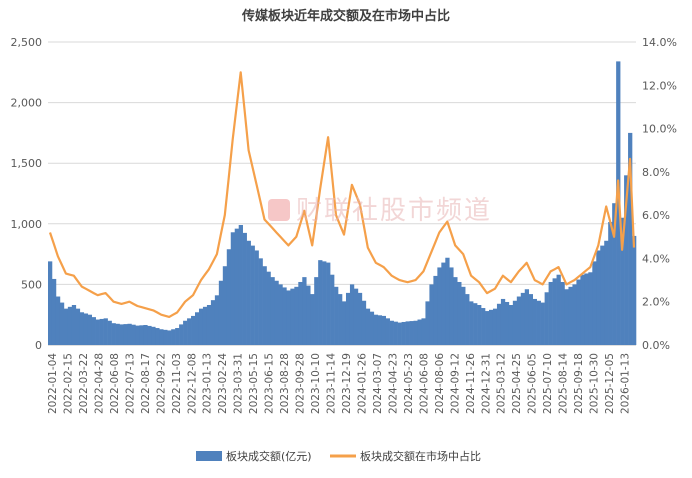 This screenshot has height=478, width=692. What do you see at coordinates (285, 383) in the screenshot?
I see `x-tick-label: 2023-08-28` at bounding box center [285, 383].